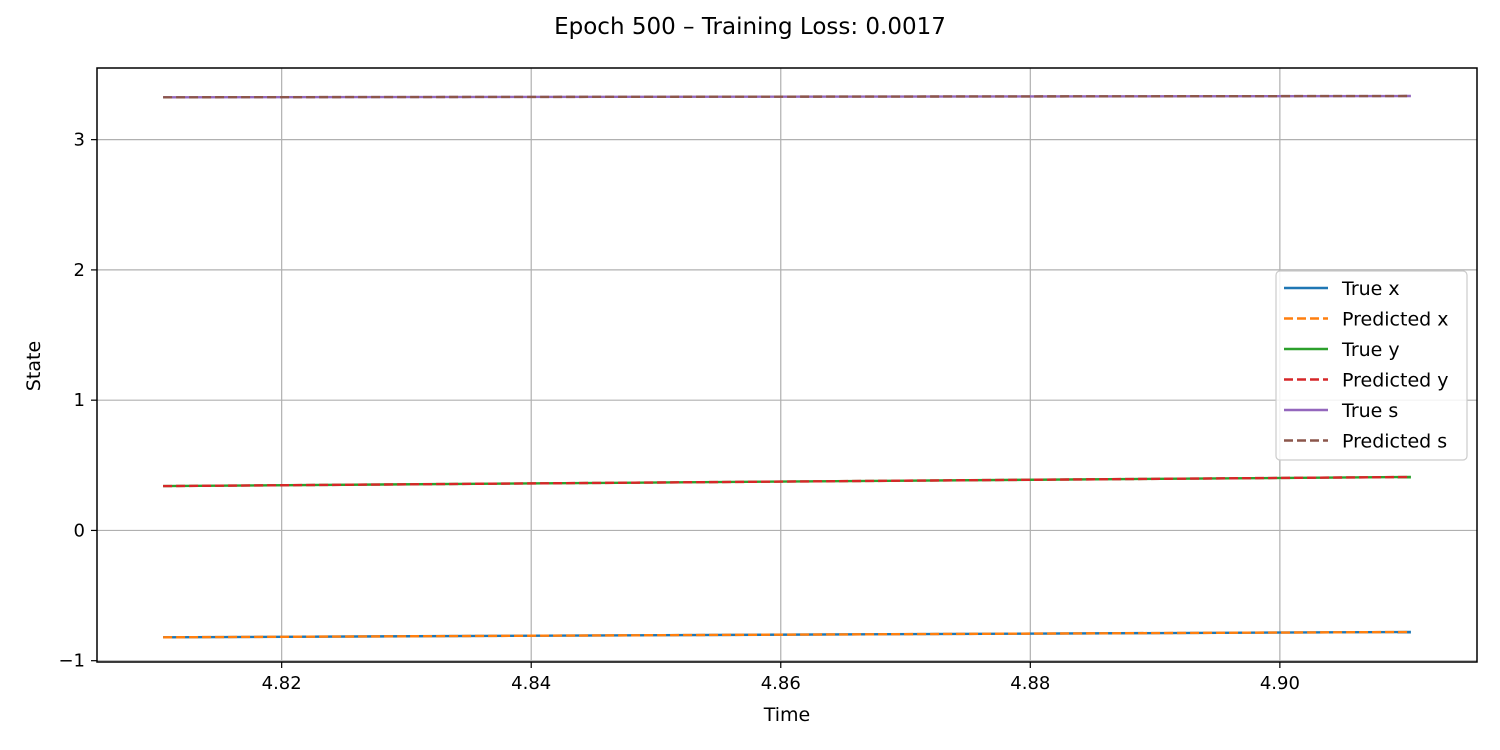 The image size is (1500, 750). What do you see at coordinates (282, 683) in the screenshot?
I see `x-tick-label: 4.82` at bounding box center [282, 683].